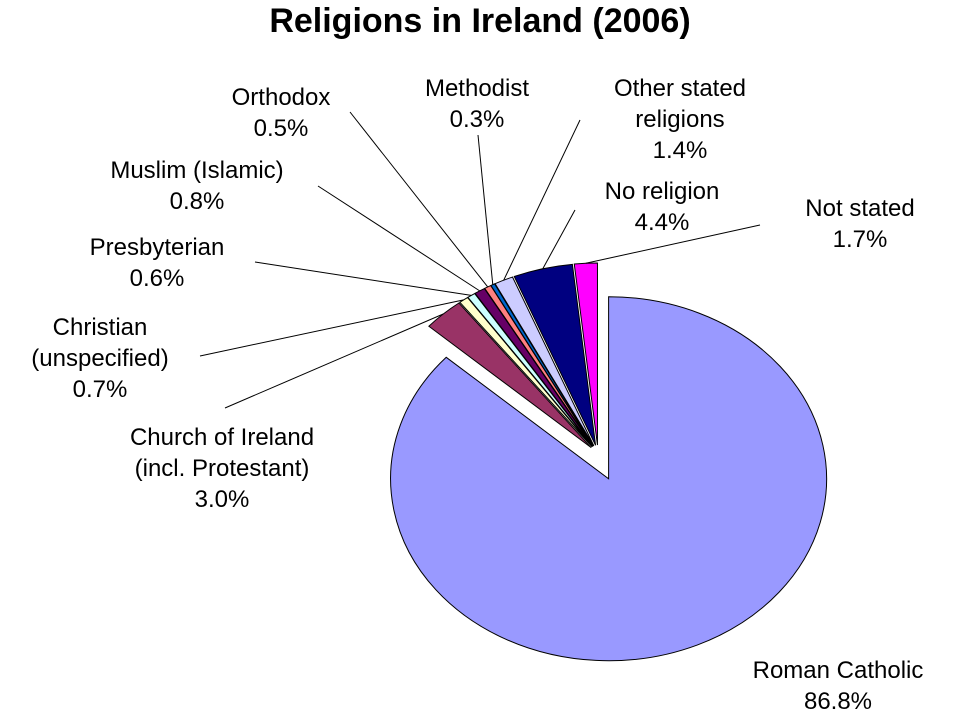  What do you see at coordinates (157, 247) in the screenshot?
I see `slice-label: Presbyterian` at bounding box center [157, 247].